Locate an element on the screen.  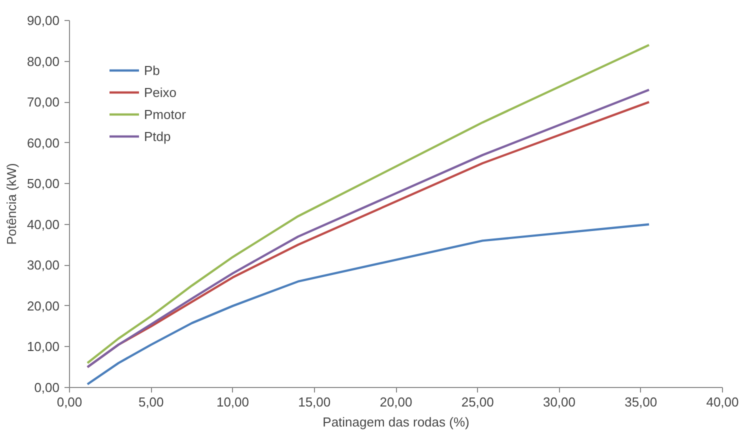
y-tick-label: 60,00 is located at coordinates (43, 142).